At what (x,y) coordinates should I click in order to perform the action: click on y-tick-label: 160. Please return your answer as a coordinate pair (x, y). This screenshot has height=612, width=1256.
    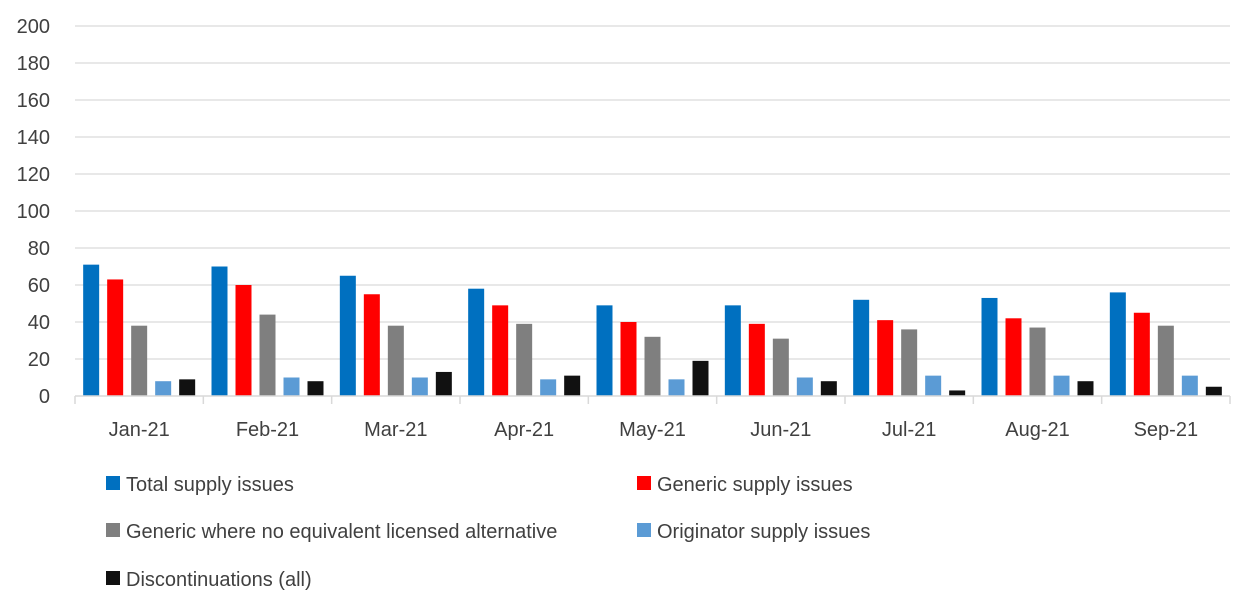
    Looking at the image, I should click on (33, 101).